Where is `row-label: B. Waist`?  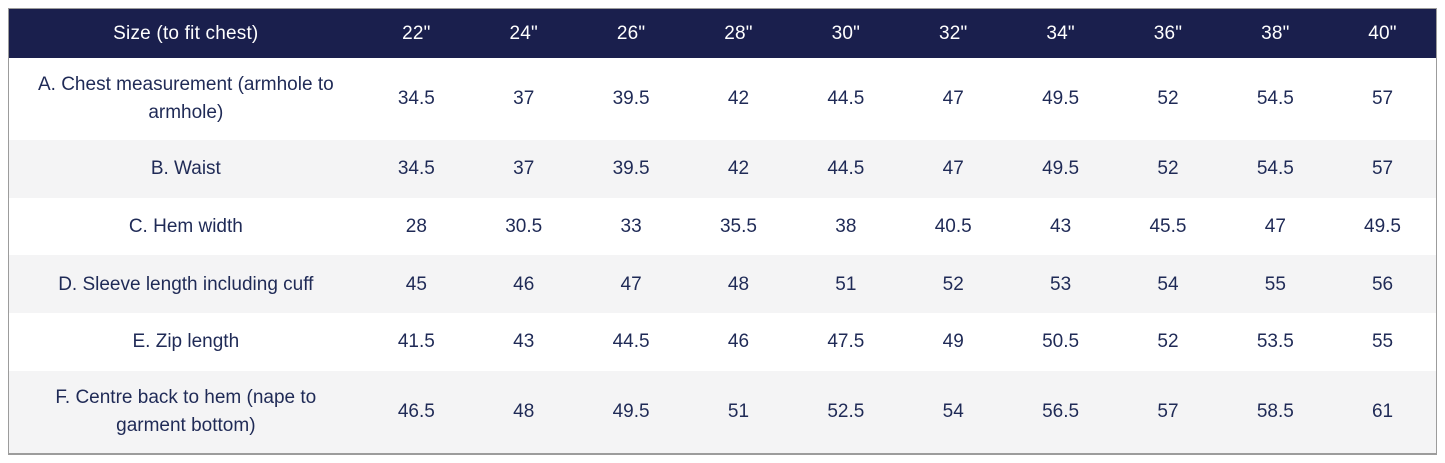
row-label: B. Waist is located at coordinates (185, 169).